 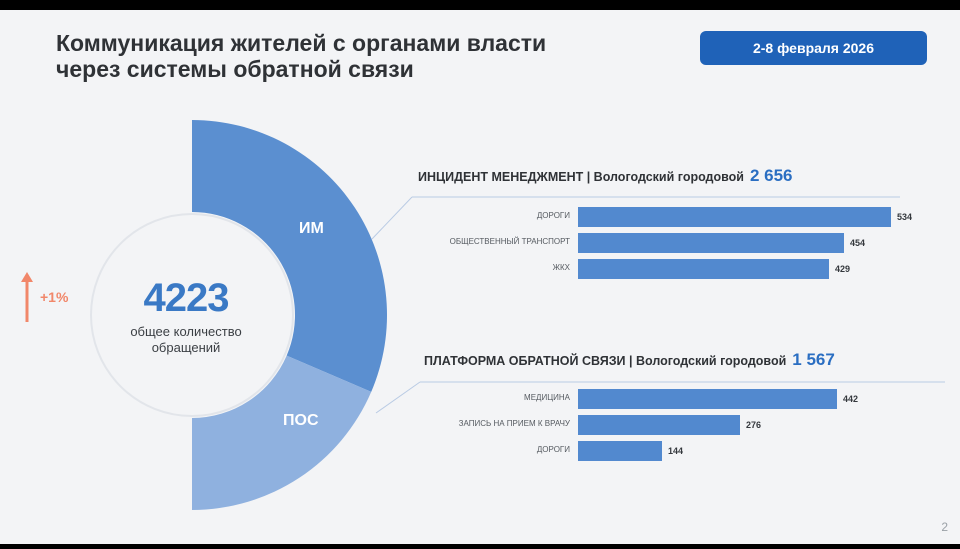 What do you see at coordinates (553, 449) in the screenshot?
I see `pos-bar-category: ДОРОГИ` at bounding box center [553, 449].